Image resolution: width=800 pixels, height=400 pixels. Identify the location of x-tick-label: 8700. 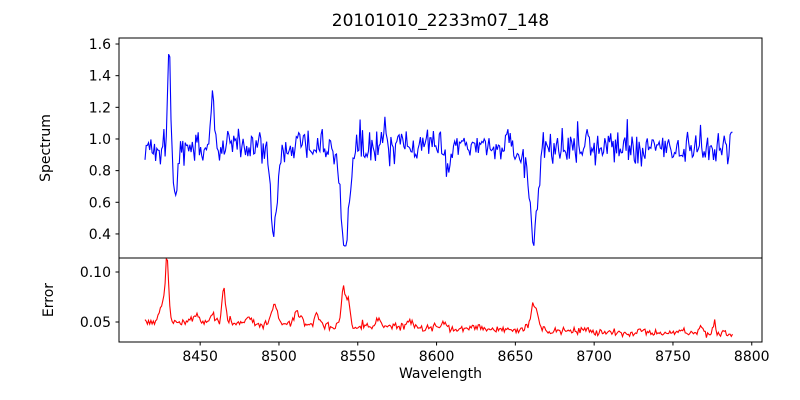
(594, 357).